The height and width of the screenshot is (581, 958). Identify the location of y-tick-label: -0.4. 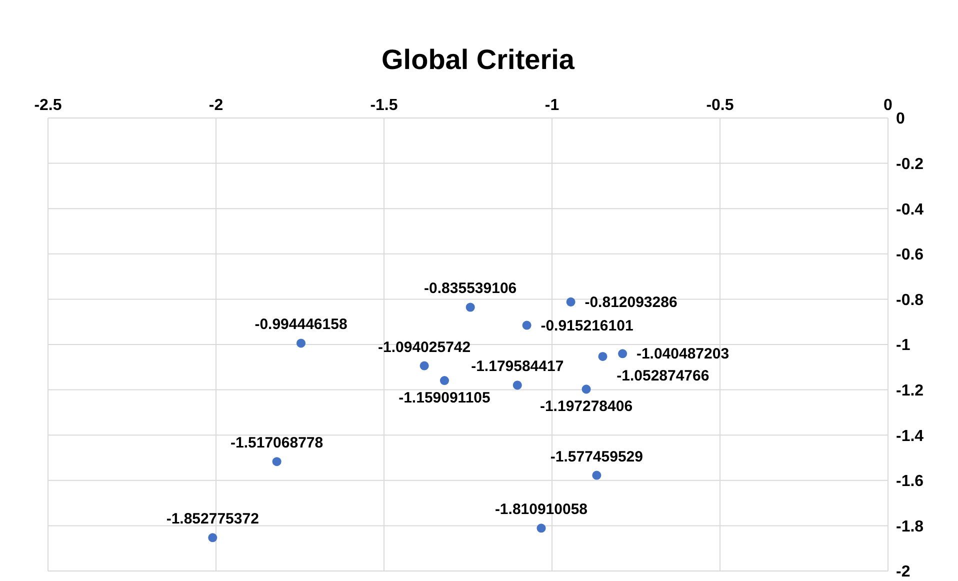
(910, 209).